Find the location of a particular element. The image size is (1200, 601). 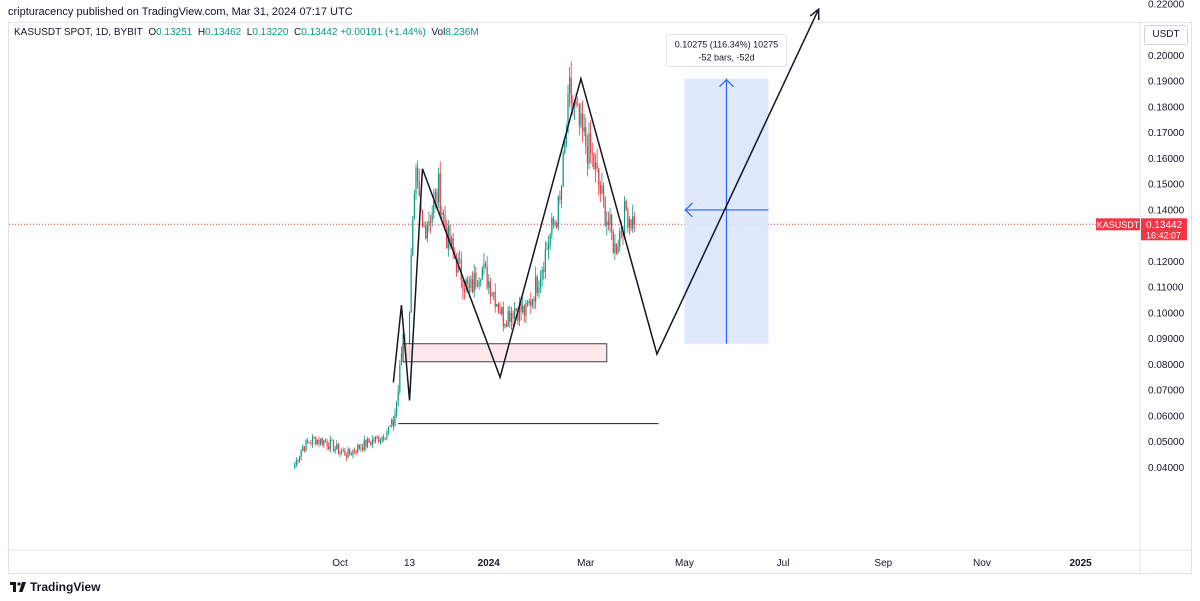

x-tick-label: Nov is located at coordinates (982, 563).